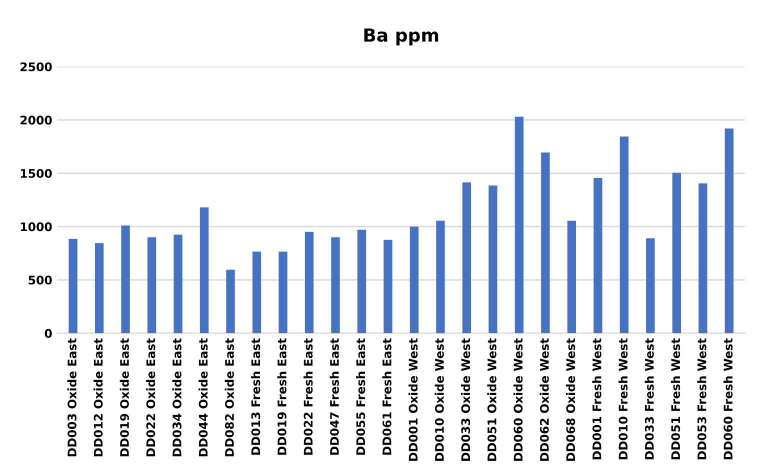 Image resolution: width=764 pixels, height=476 pixels. What do you see at coordinates (597, 399) in the screenshot?
I see `x-tick-label: DD001 Fresh West` at bounding box center [597, 399].